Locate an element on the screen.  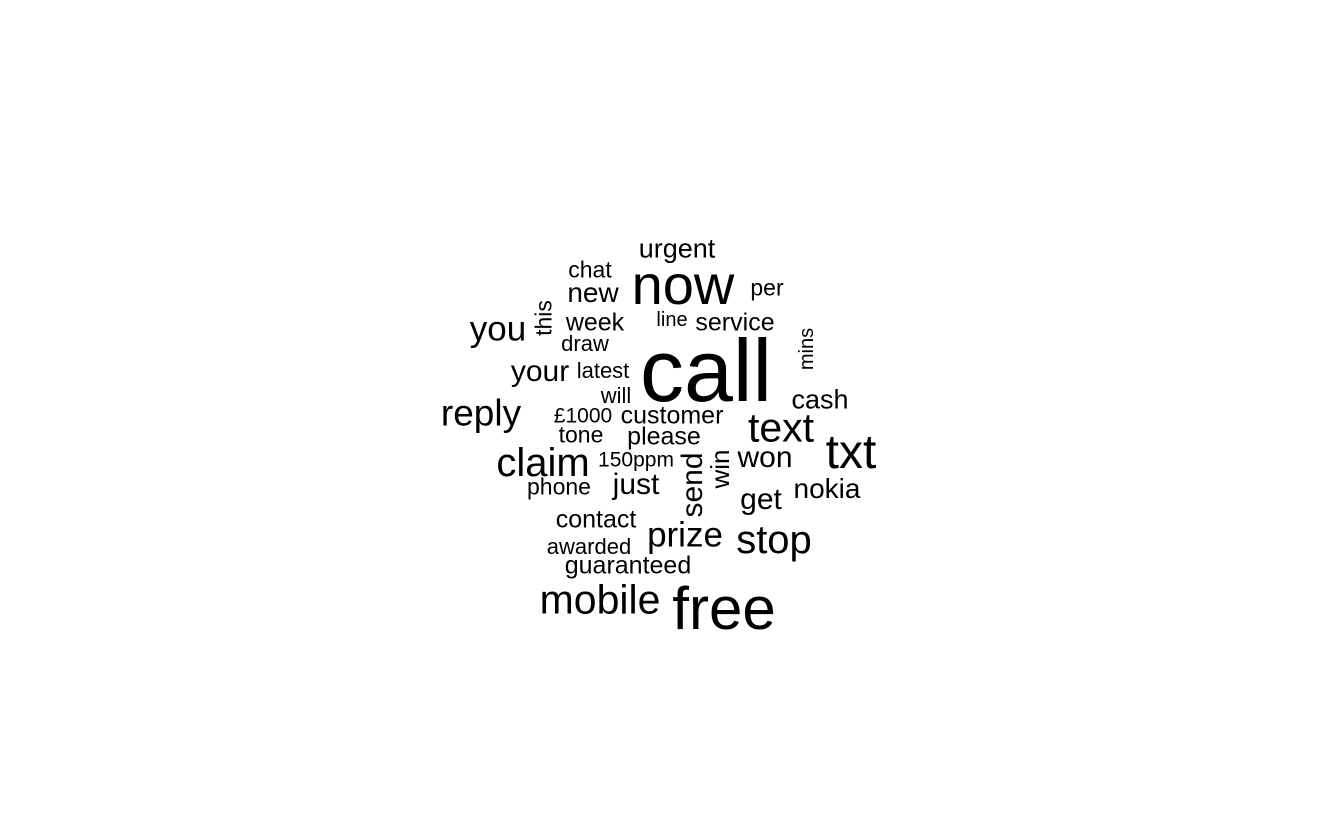
word-text: text is located at coordinates (781, 427).